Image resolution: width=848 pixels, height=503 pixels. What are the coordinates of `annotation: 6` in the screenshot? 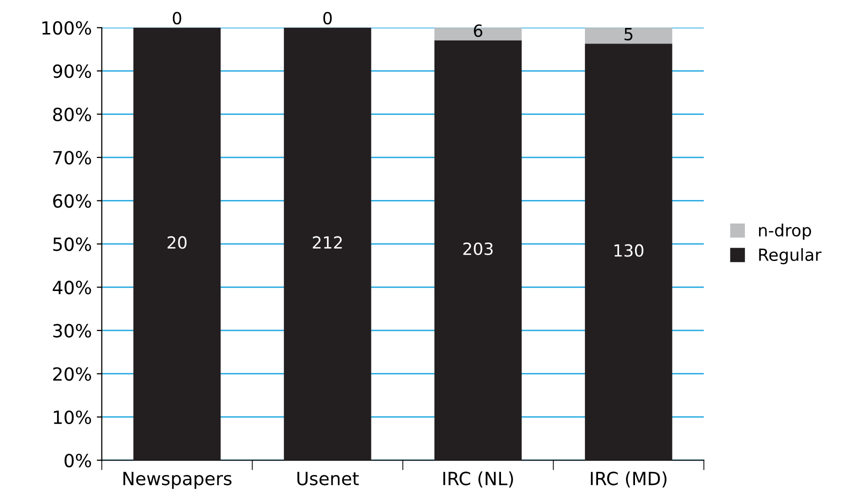 It's located at (478, 30).